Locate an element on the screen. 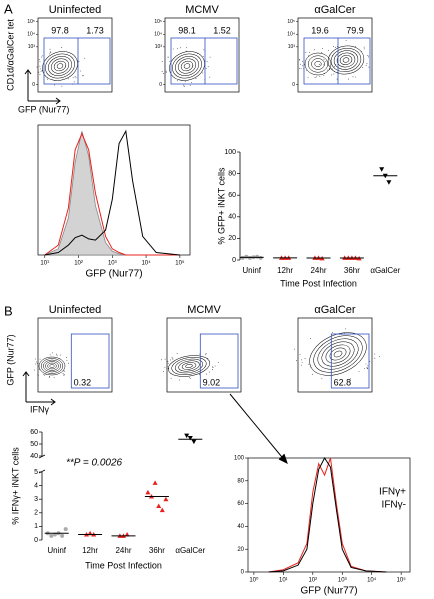 This screenshot has height=599, width=434. y-tick-label: 100 is located at coordinates (230, 152).